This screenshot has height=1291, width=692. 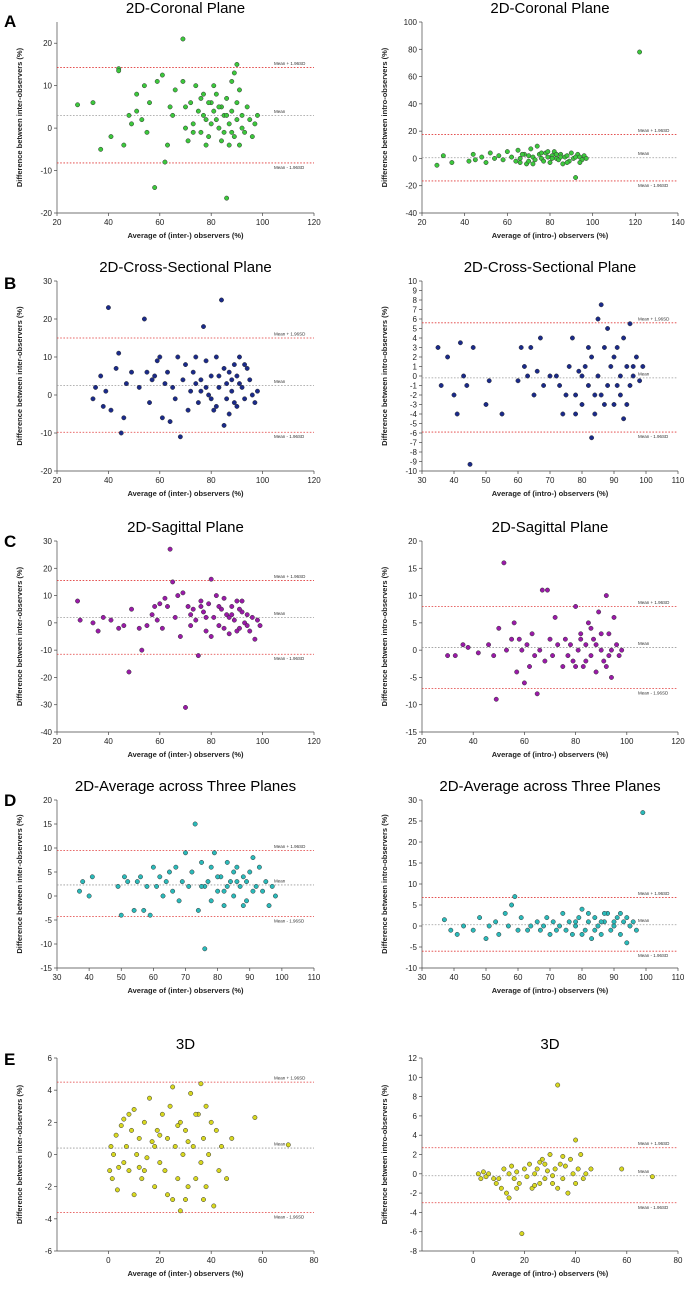 I want to click on chart-title: 2D-Coronal Plane, so click(x=185, y=8).